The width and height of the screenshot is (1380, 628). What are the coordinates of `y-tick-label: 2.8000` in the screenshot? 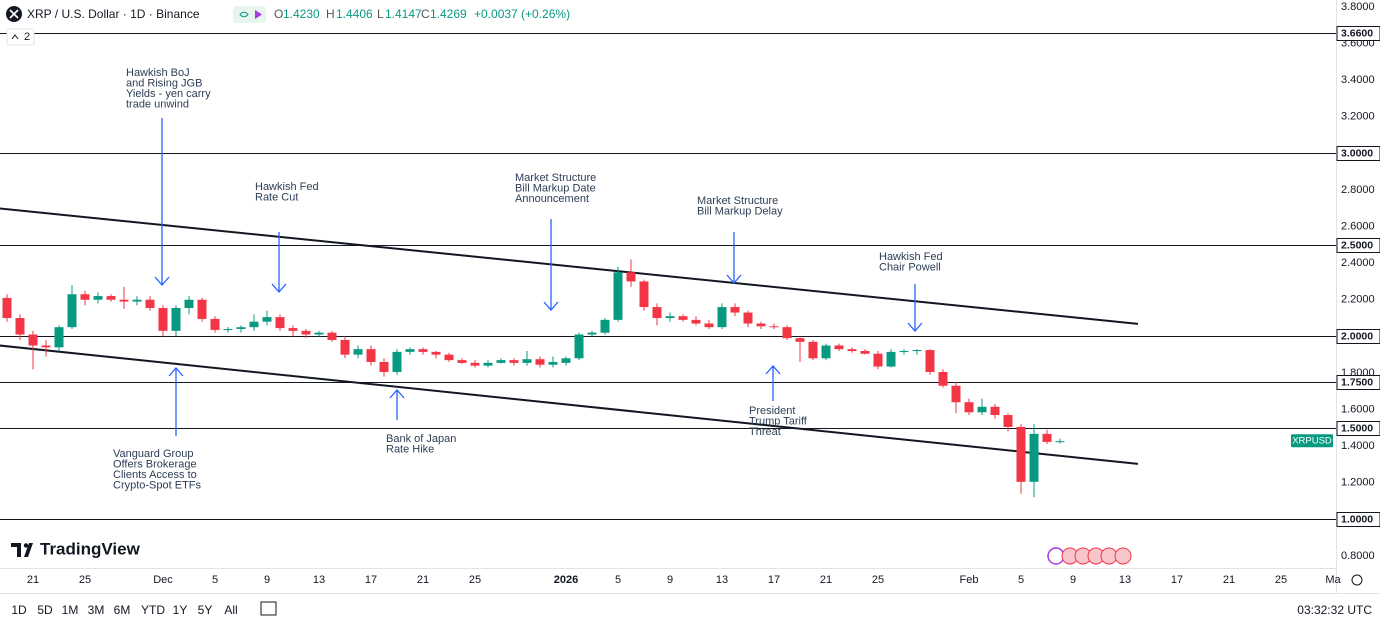 It's located at (1358, 190).